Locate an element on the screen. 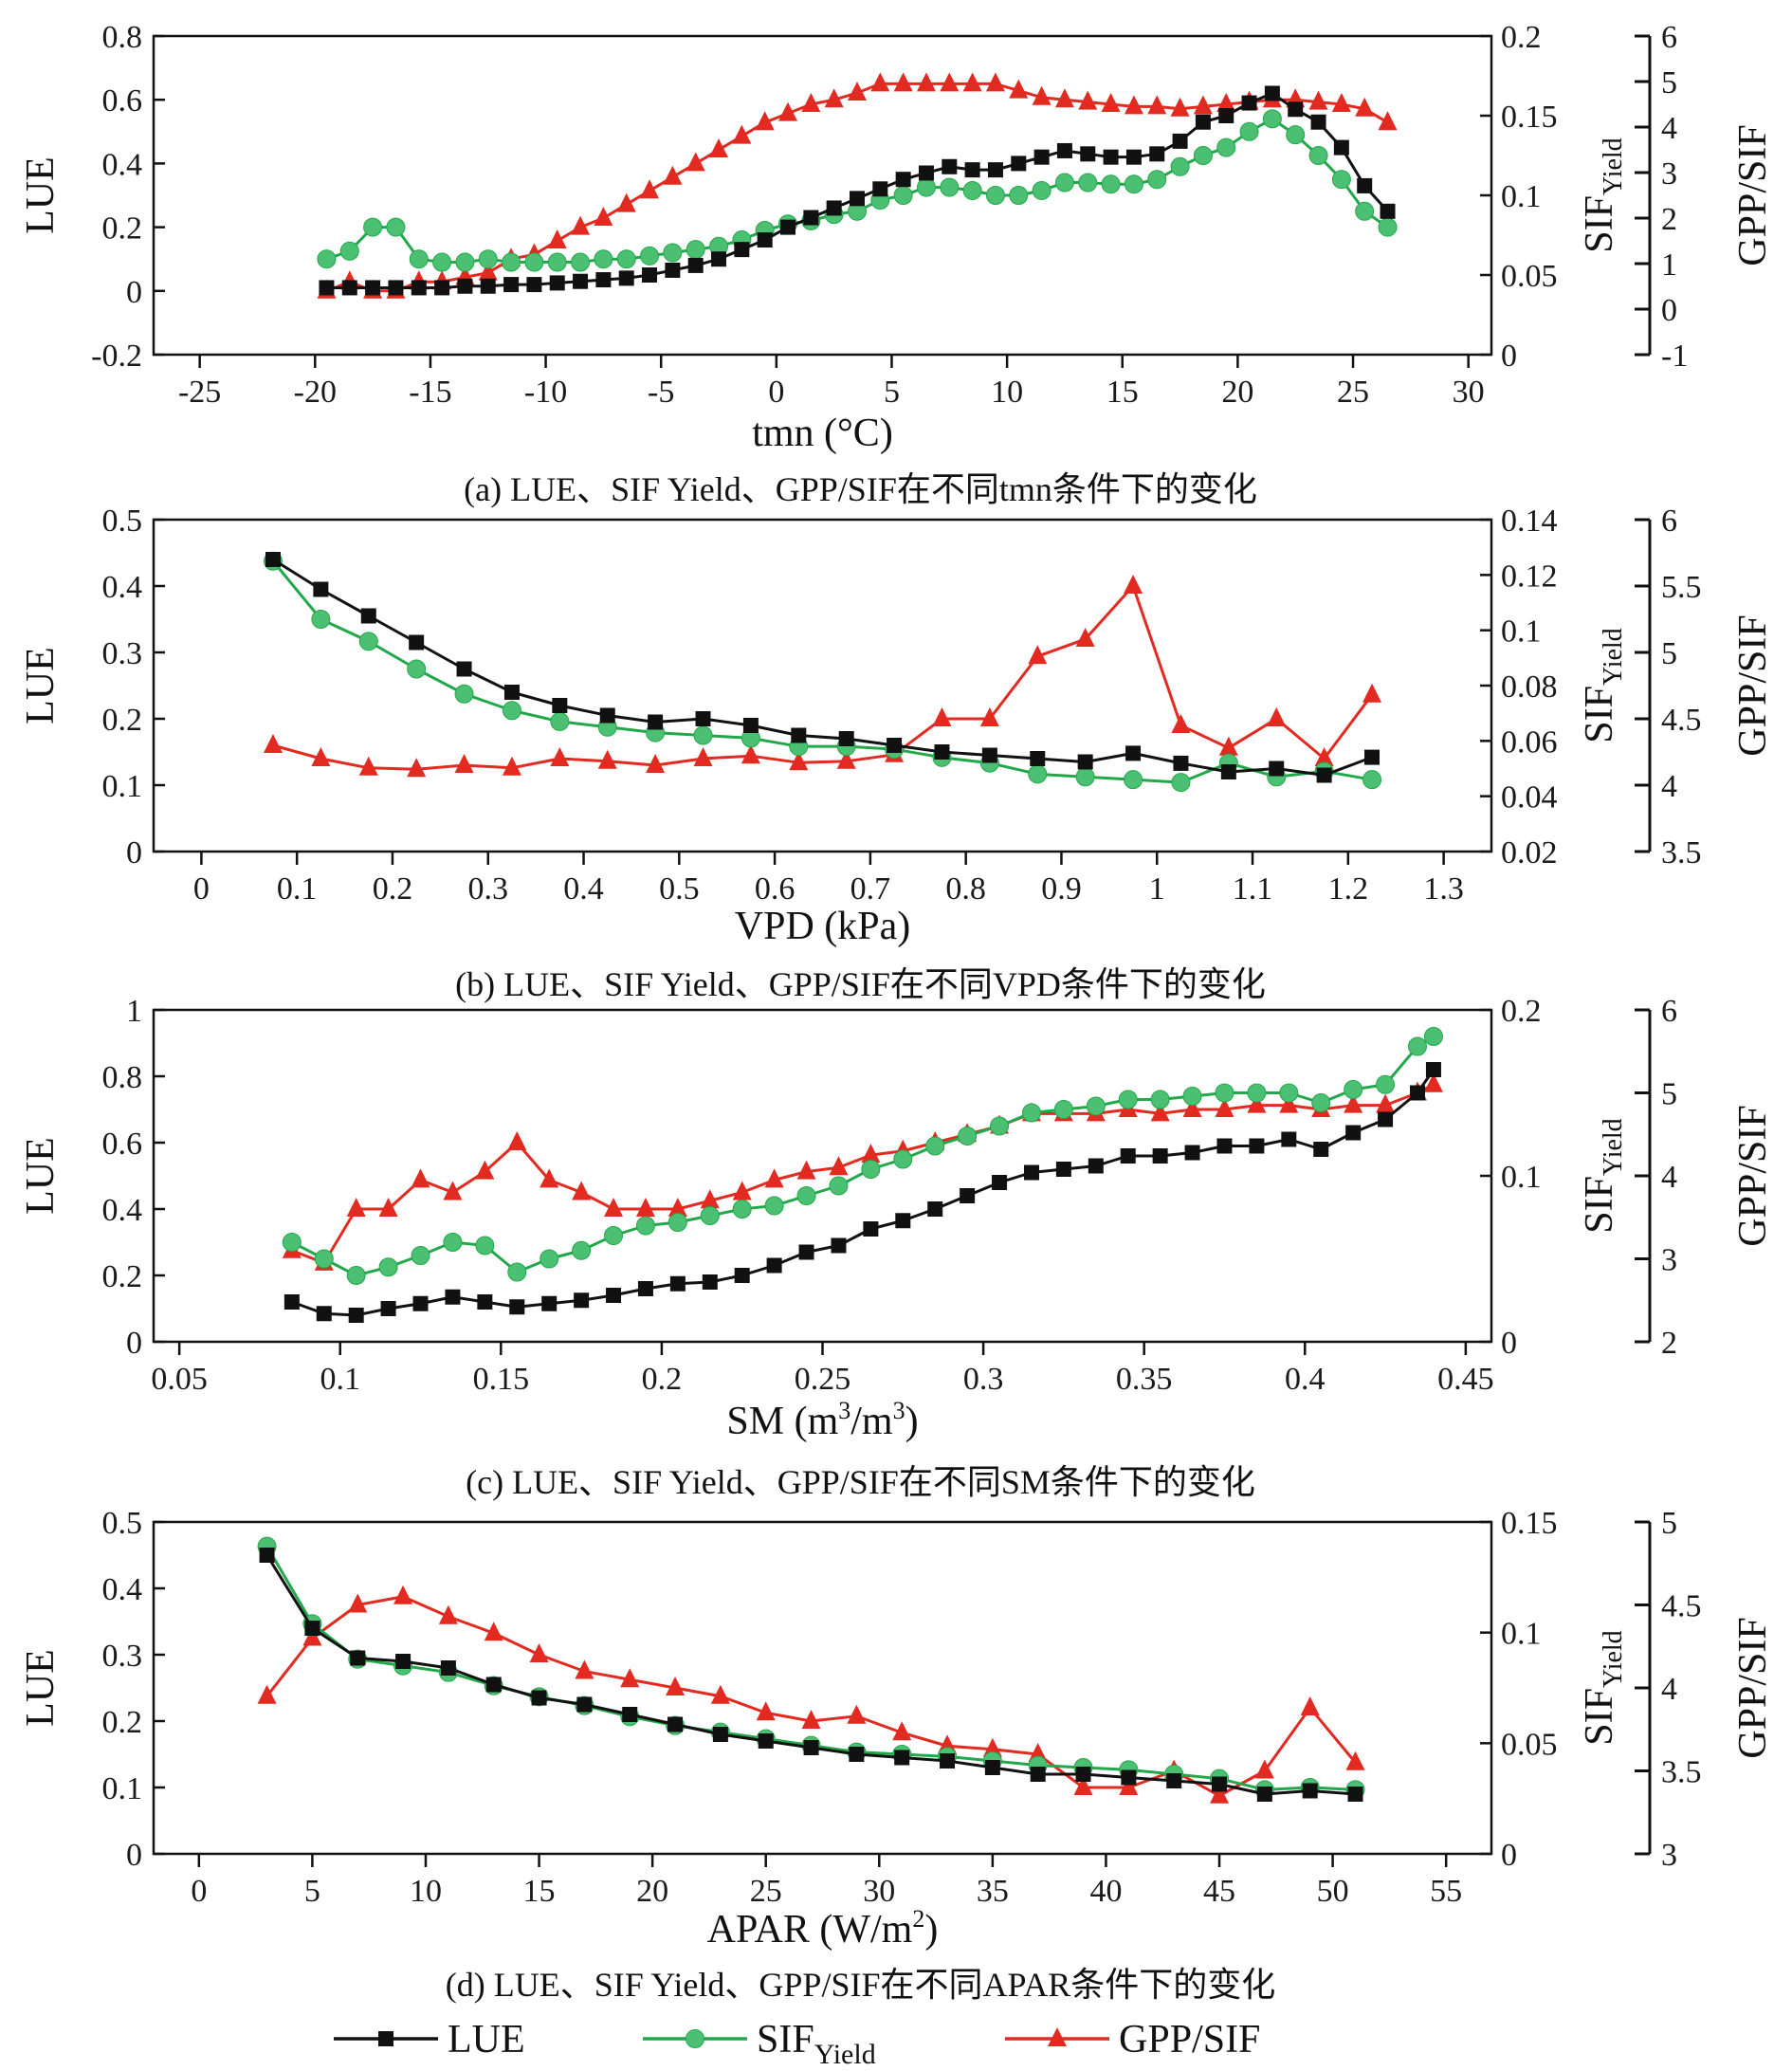 The width and height of the screenshot is (1792, 2071). x-tick-label: -10 is located at coordinates (545, 392).